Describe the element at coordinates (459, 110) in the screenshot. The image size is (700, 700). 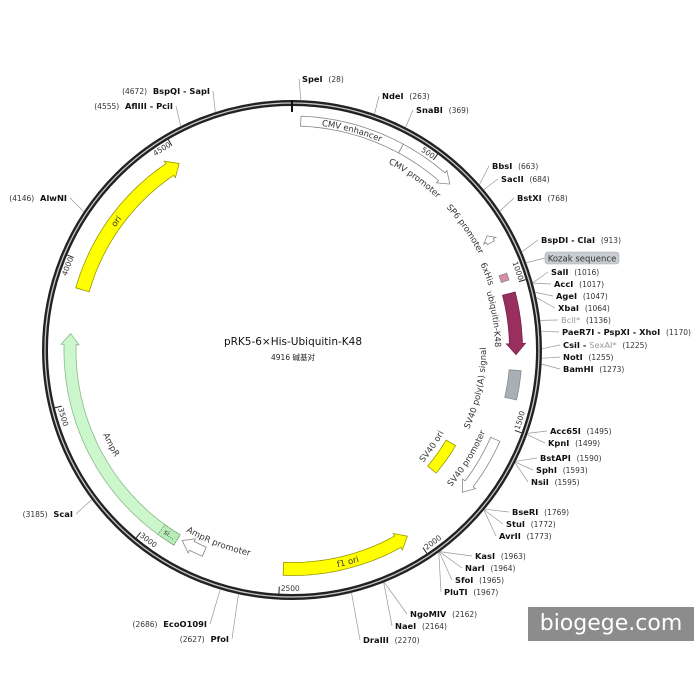
I see `enzyme-position: (369)` at that location.